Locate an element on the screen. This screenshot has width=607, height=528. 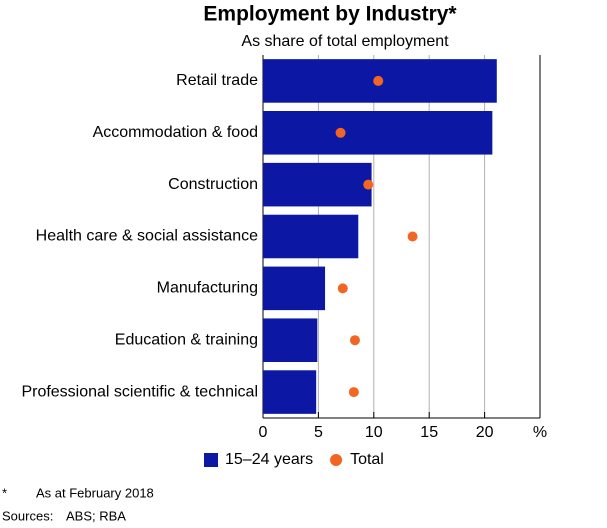
y-tick-label: Construction is located at coordinates (213, 184).